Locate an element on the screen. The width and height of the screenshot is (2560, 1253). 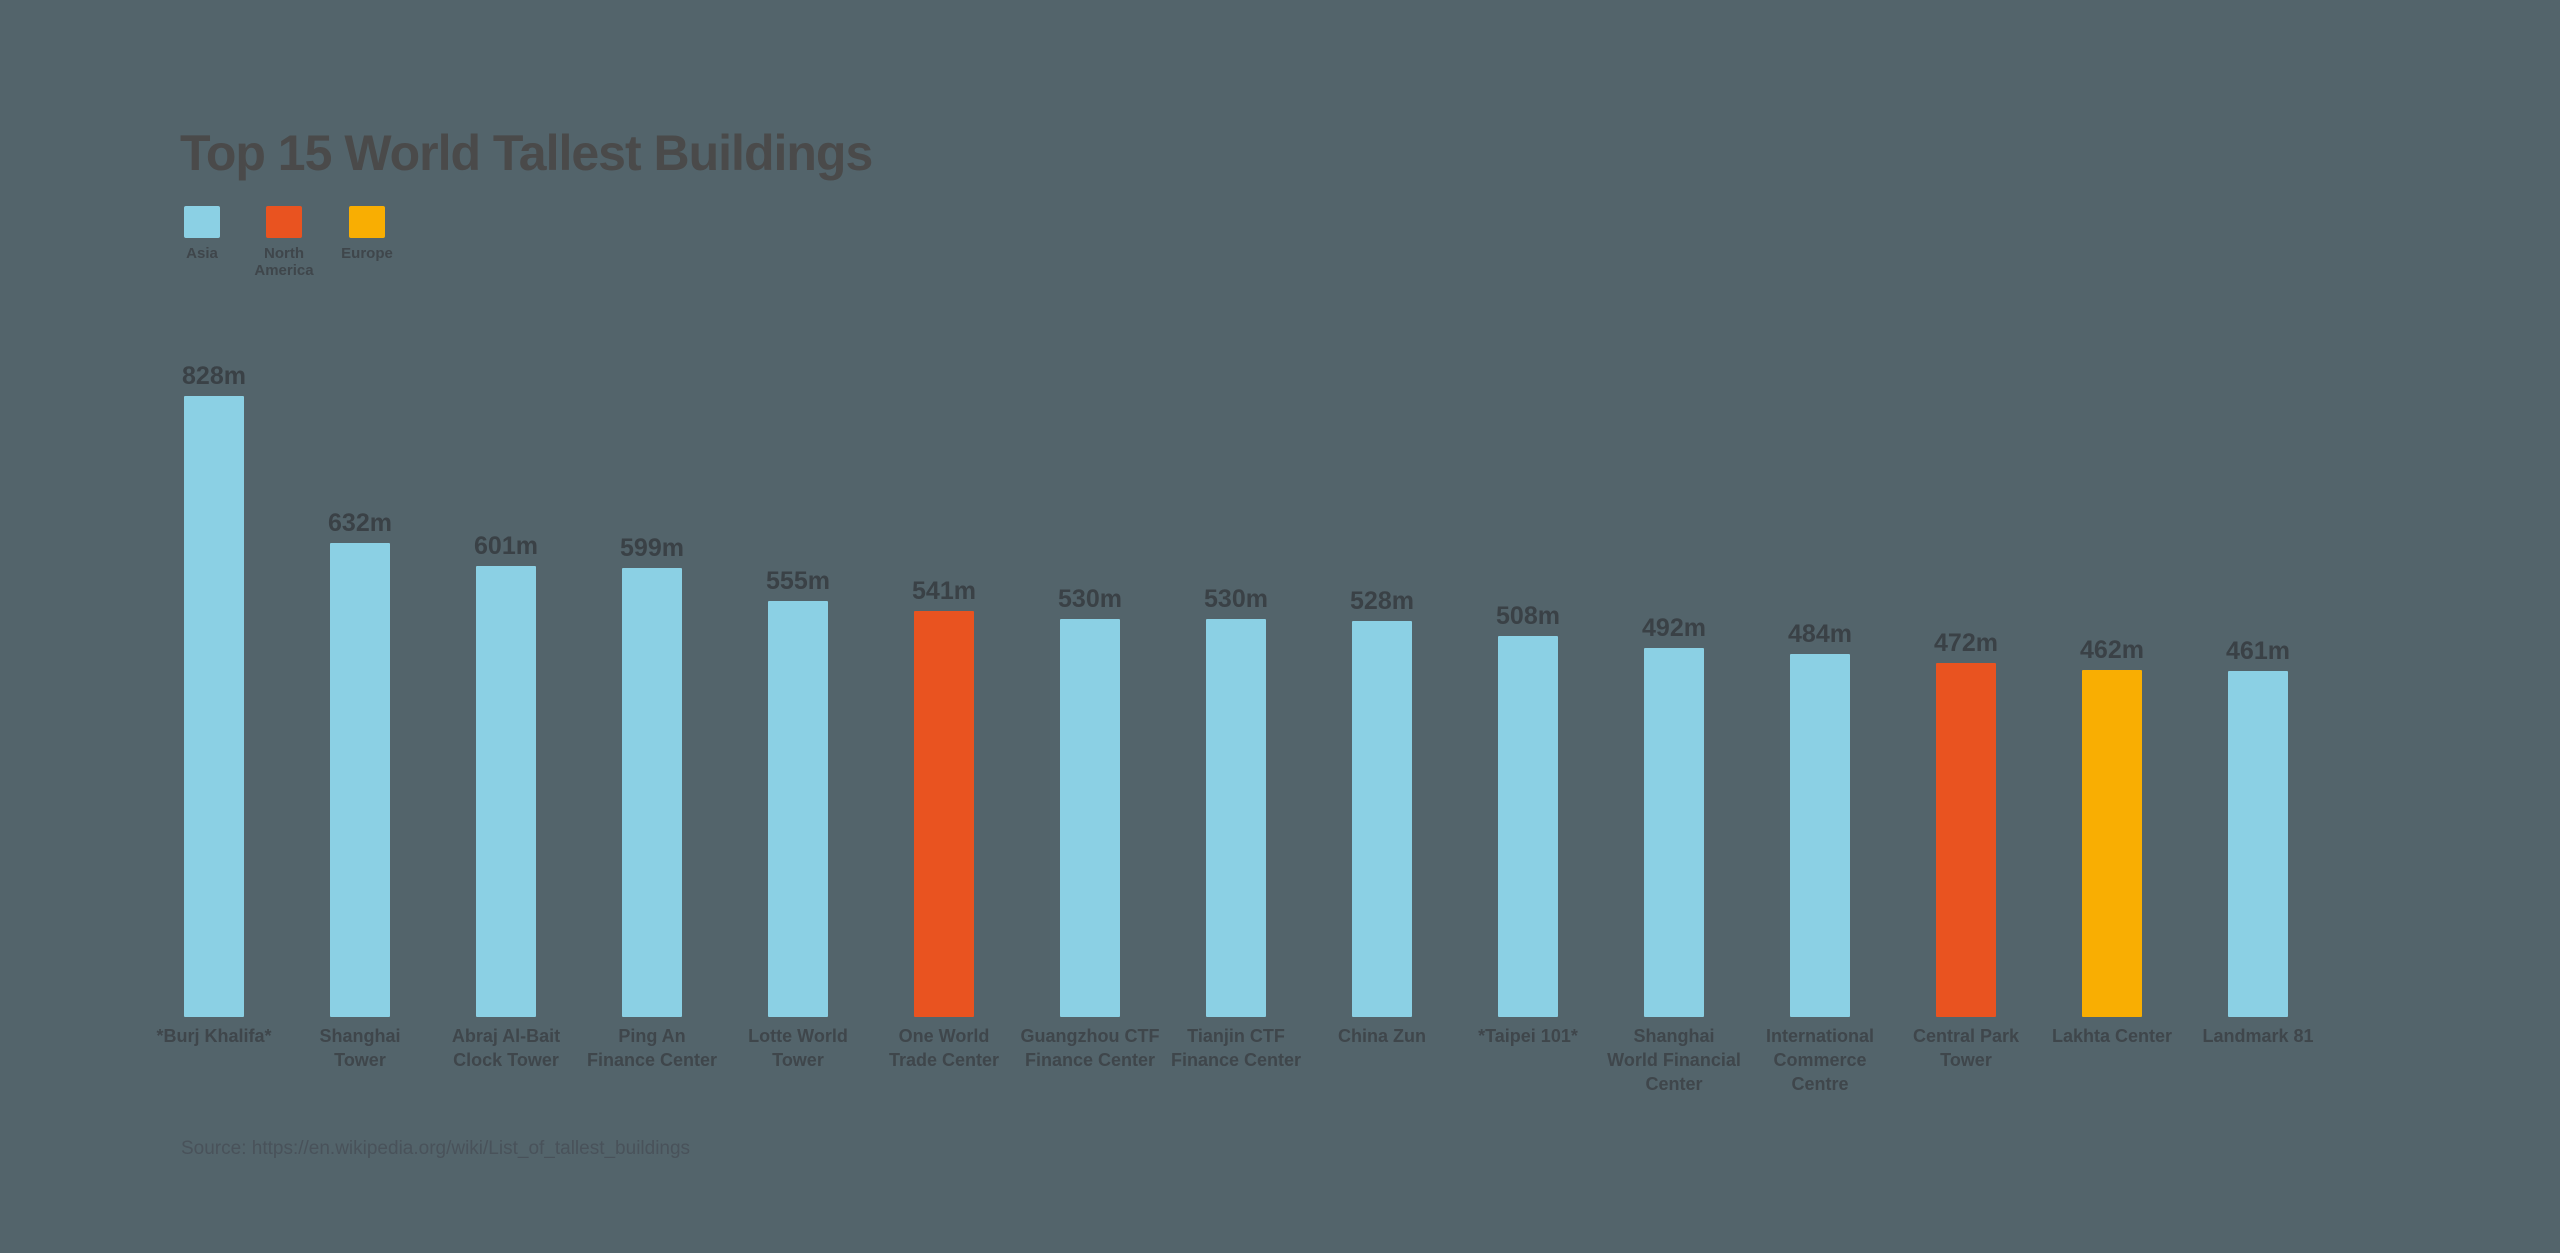
chart-column: 528m is located at coordinates (1382, 802).